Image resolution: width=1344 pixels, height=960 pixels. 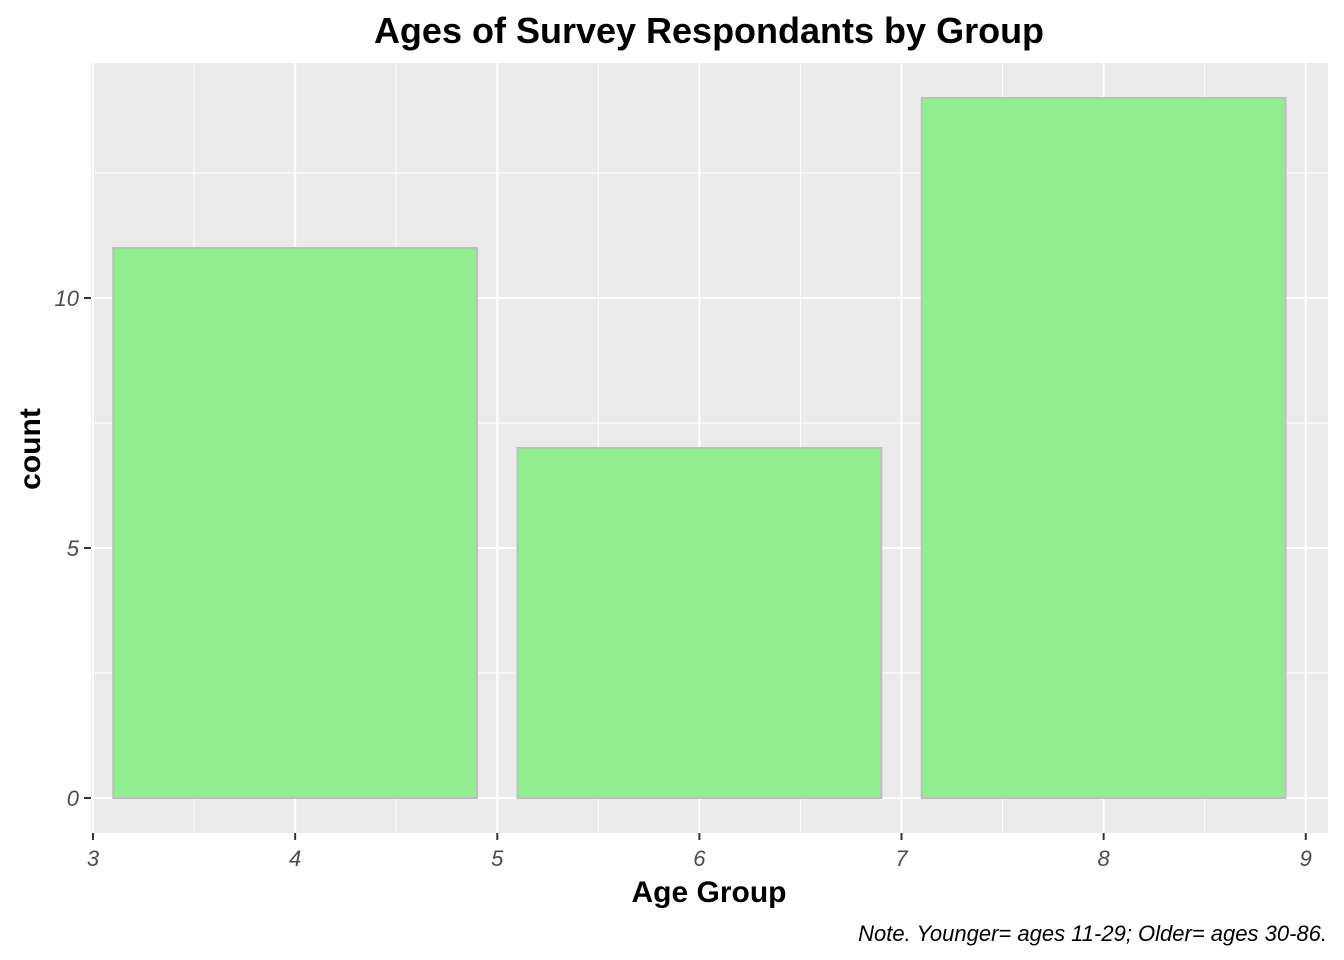 I want to click on y-axis-title: count, so click(x=30, y=449).